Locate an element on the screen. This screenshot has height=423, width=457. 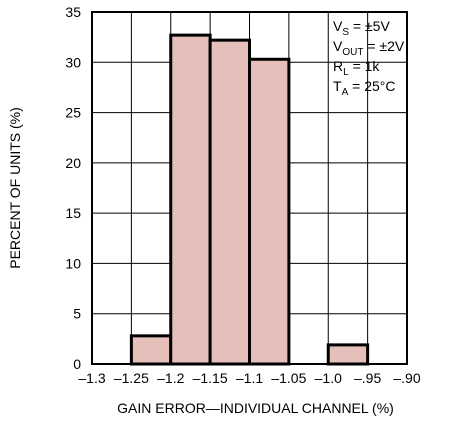
y-tick-label: 35 is located at coordinates (73, 12).